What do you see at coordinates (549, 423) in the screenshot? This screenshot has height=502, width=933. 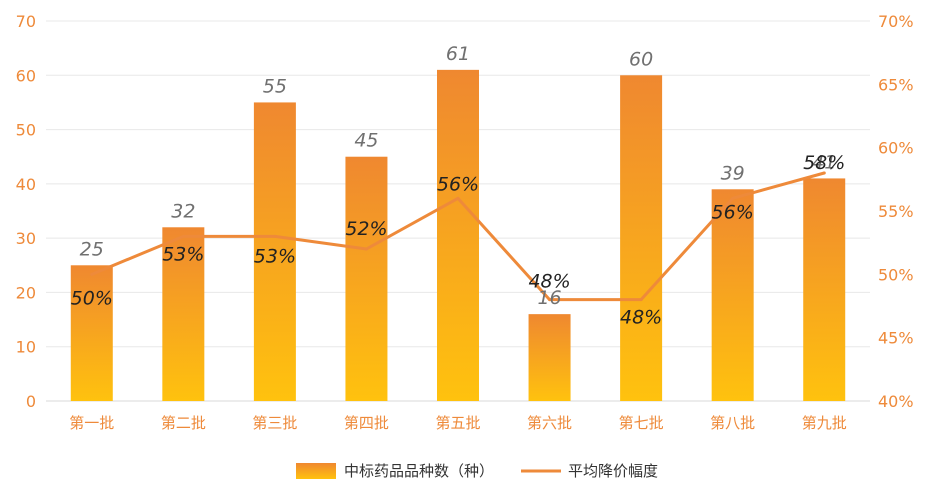 I see `x-axis-tick-label: 第六批` at bounding box center [549, 423].